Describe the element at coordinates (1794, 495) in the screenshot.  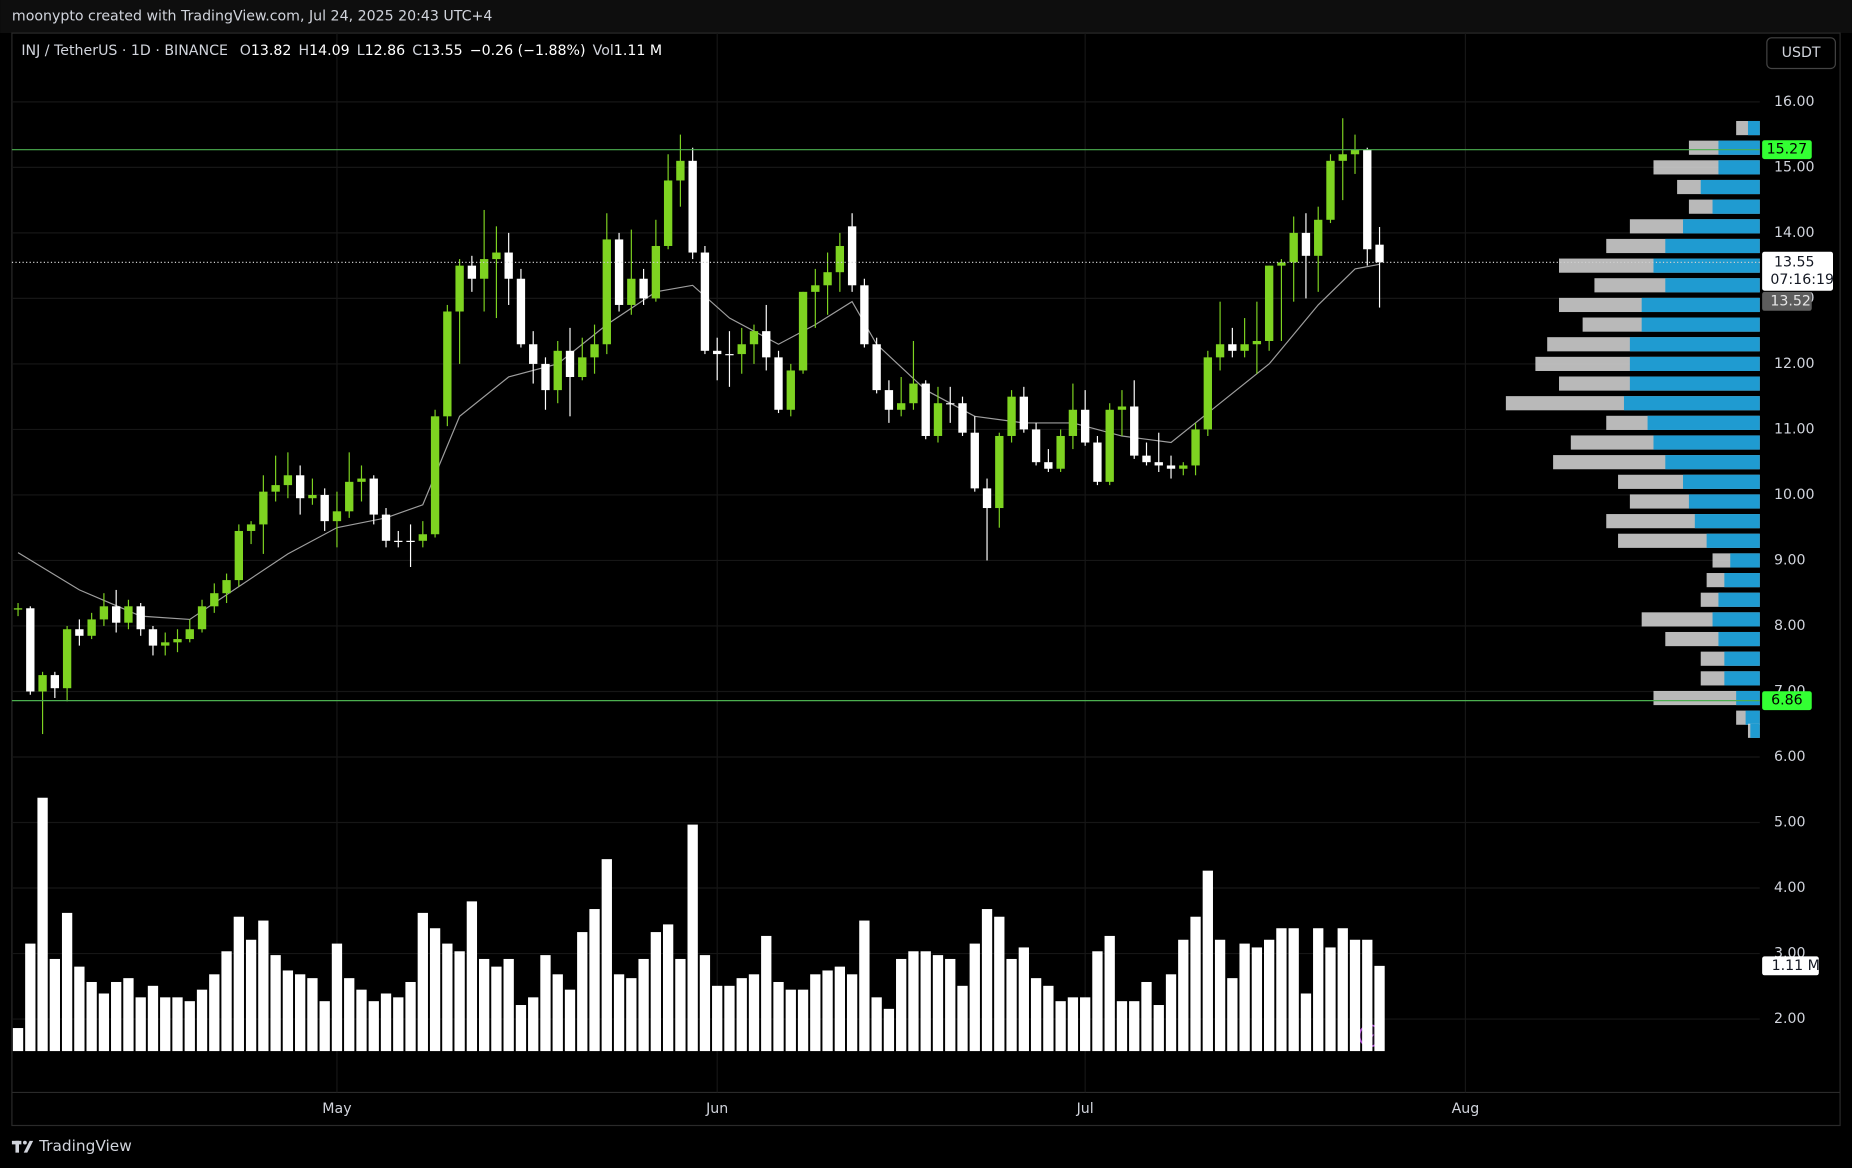
I see `y-tick-label: 10.00` at that location.